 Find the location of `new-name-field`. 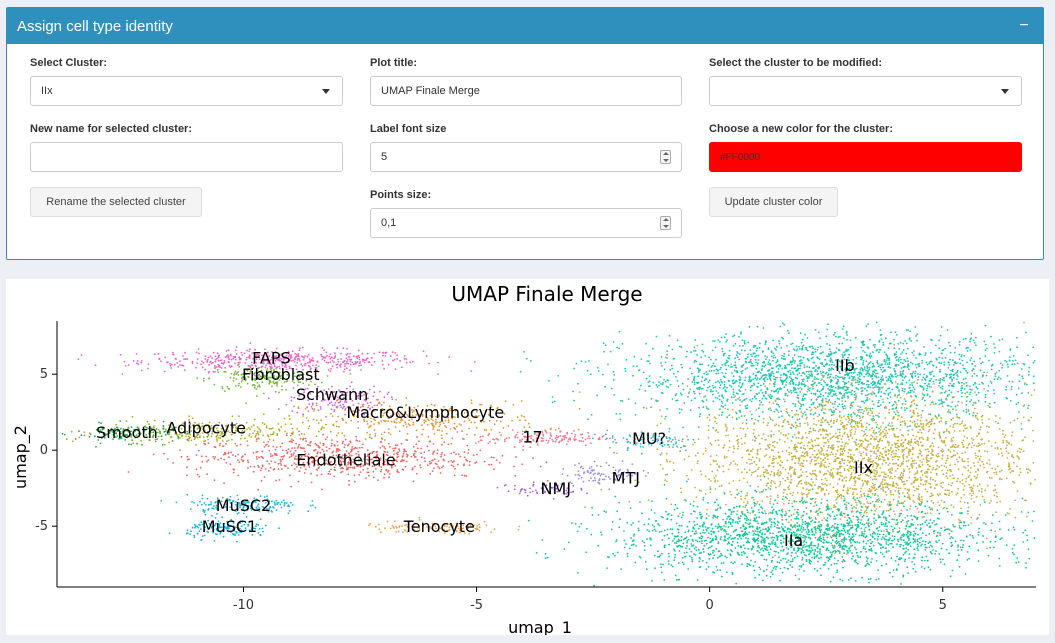

new-name-field is located at coordinates (186, 157).